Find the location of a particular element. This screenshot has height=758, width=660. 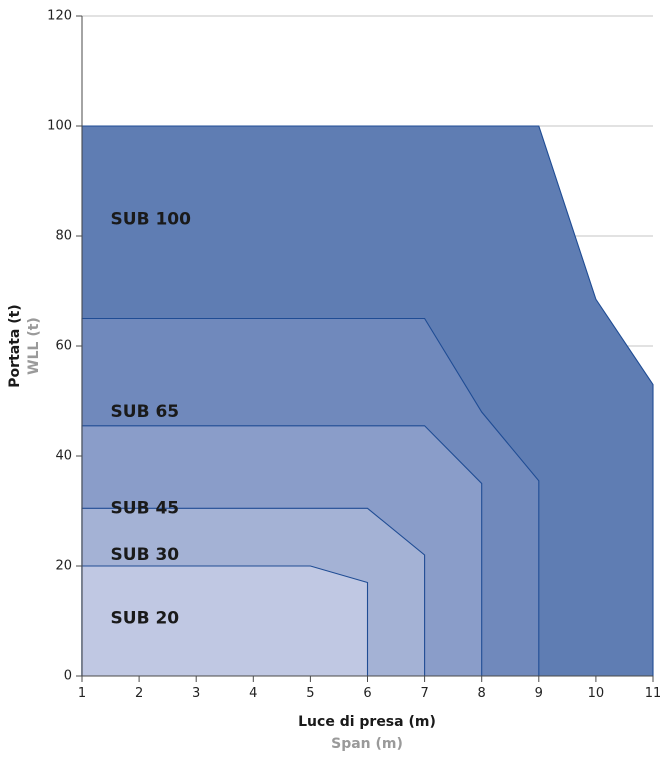

y-tick-label-20: 20 is located at coordinates (63, 566).